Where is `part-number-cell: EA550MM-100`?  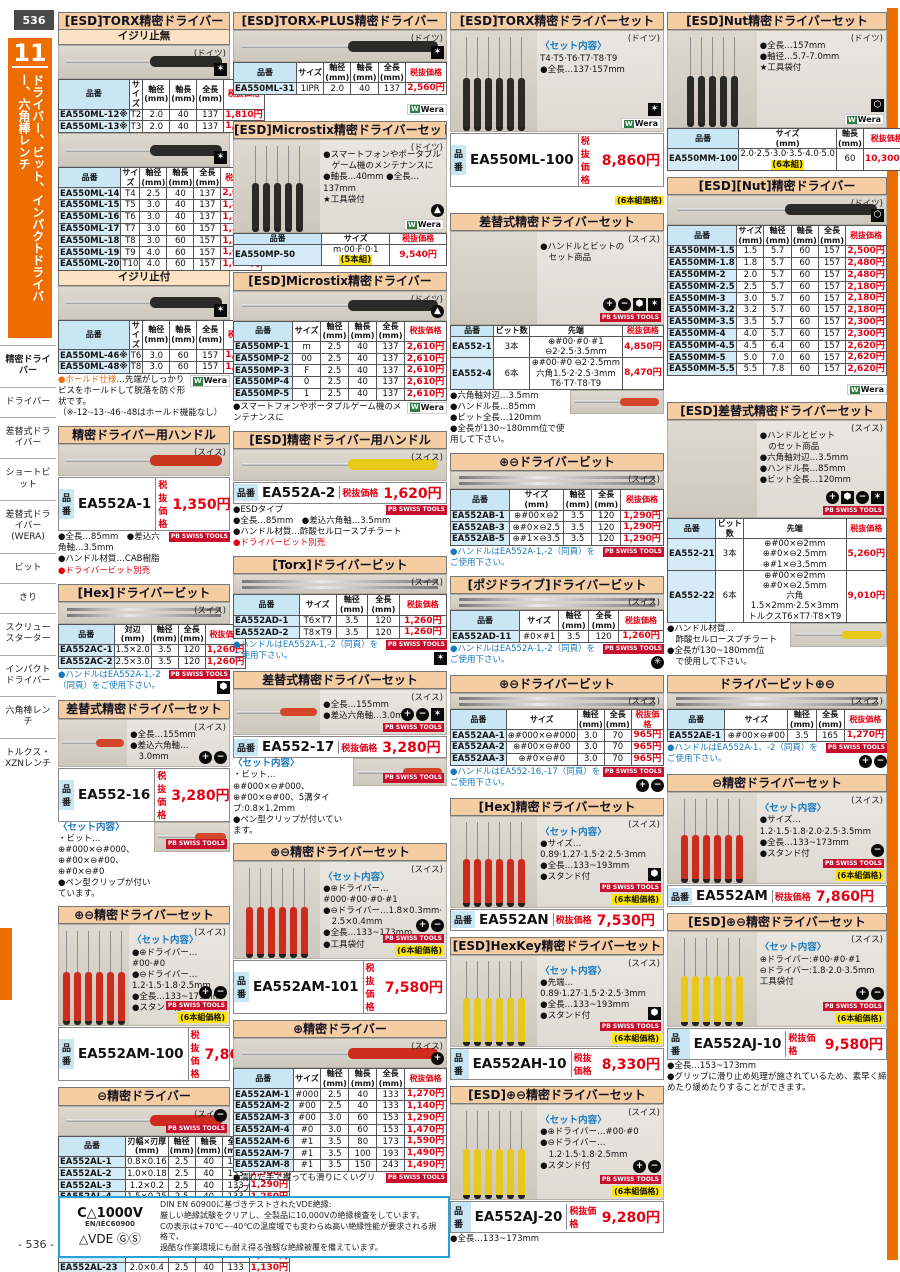 part-number-cell: EA550MM-100 is located at coordinates (703, 159).